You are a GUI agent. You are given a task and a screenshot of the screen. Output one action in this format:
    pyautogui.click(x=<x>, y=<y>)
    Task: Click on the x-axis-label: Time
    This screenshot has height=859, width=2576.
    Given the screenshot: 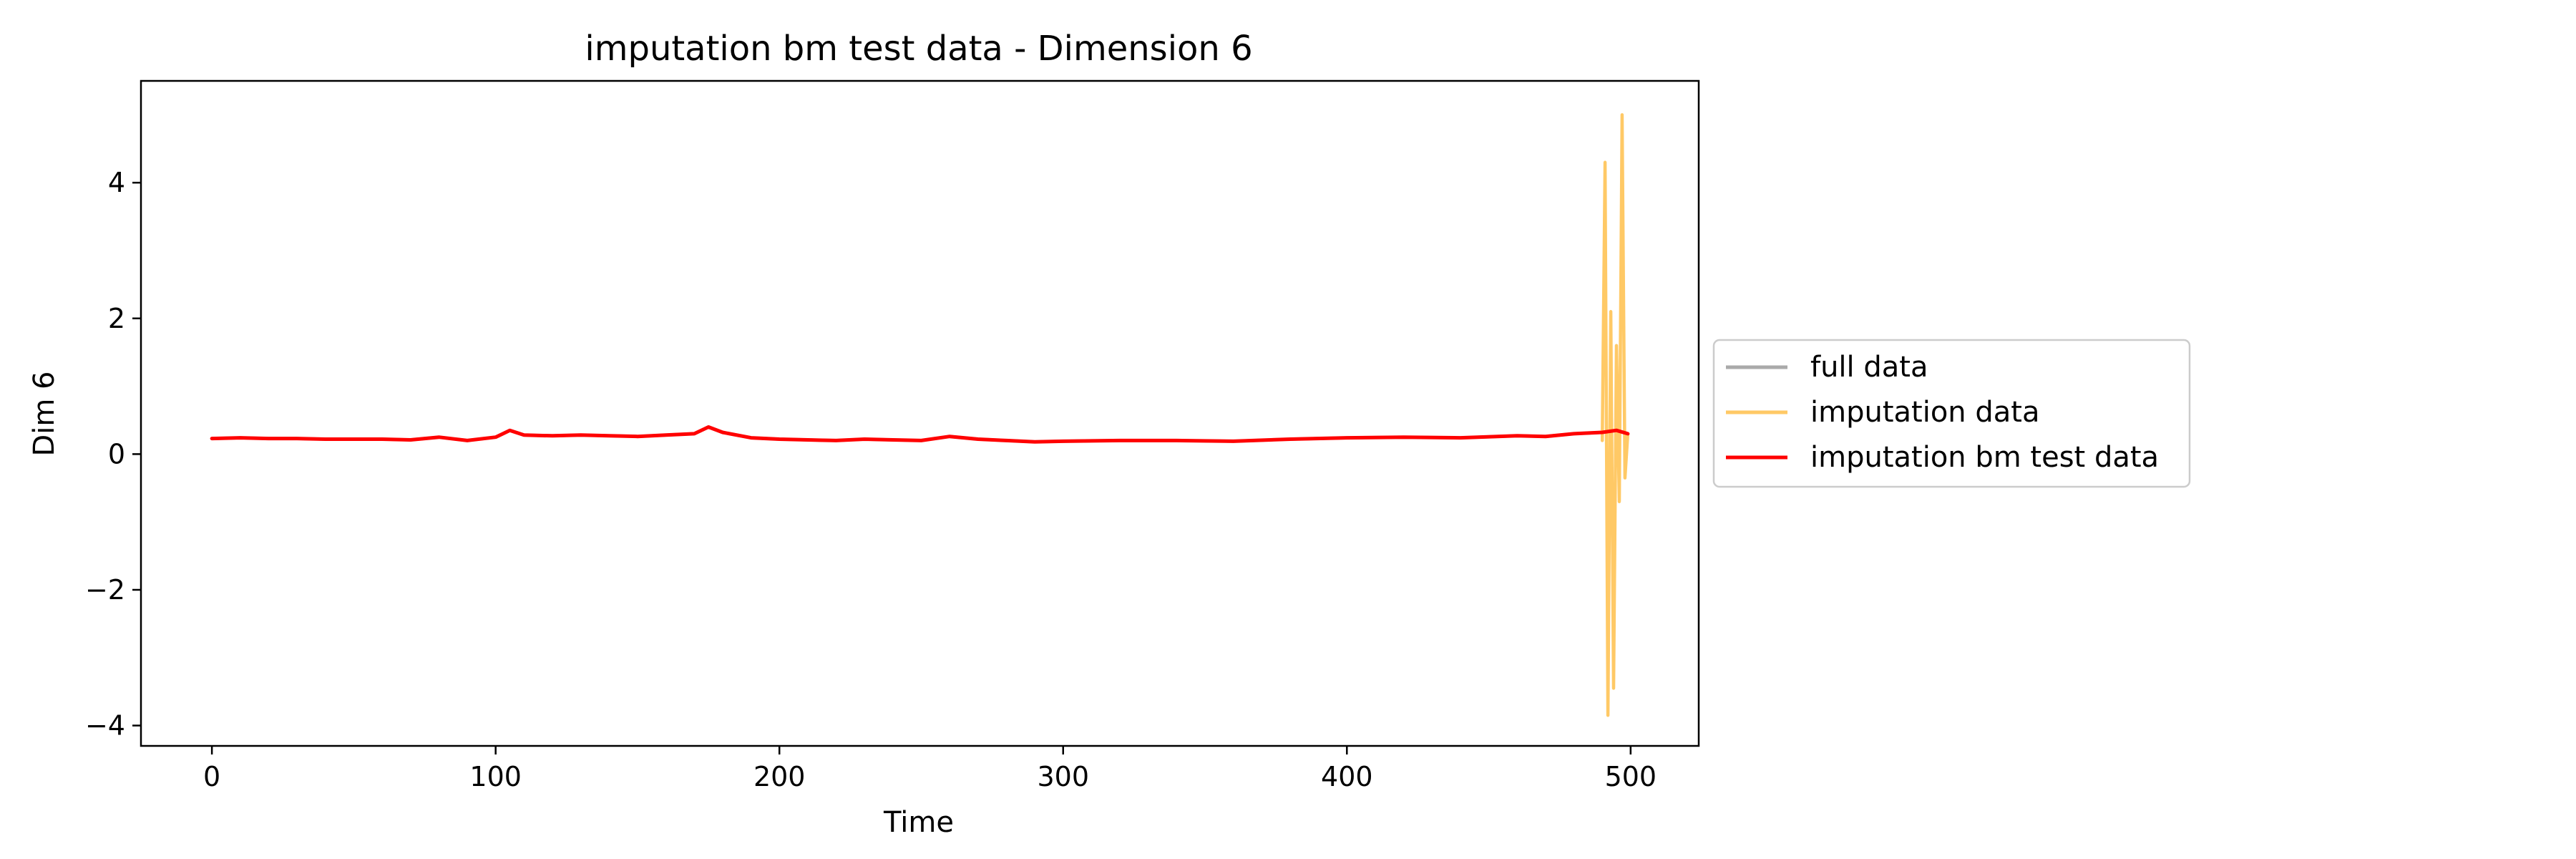 What is the action you would take?
    pyautogui.click(x=918, y=822)
    